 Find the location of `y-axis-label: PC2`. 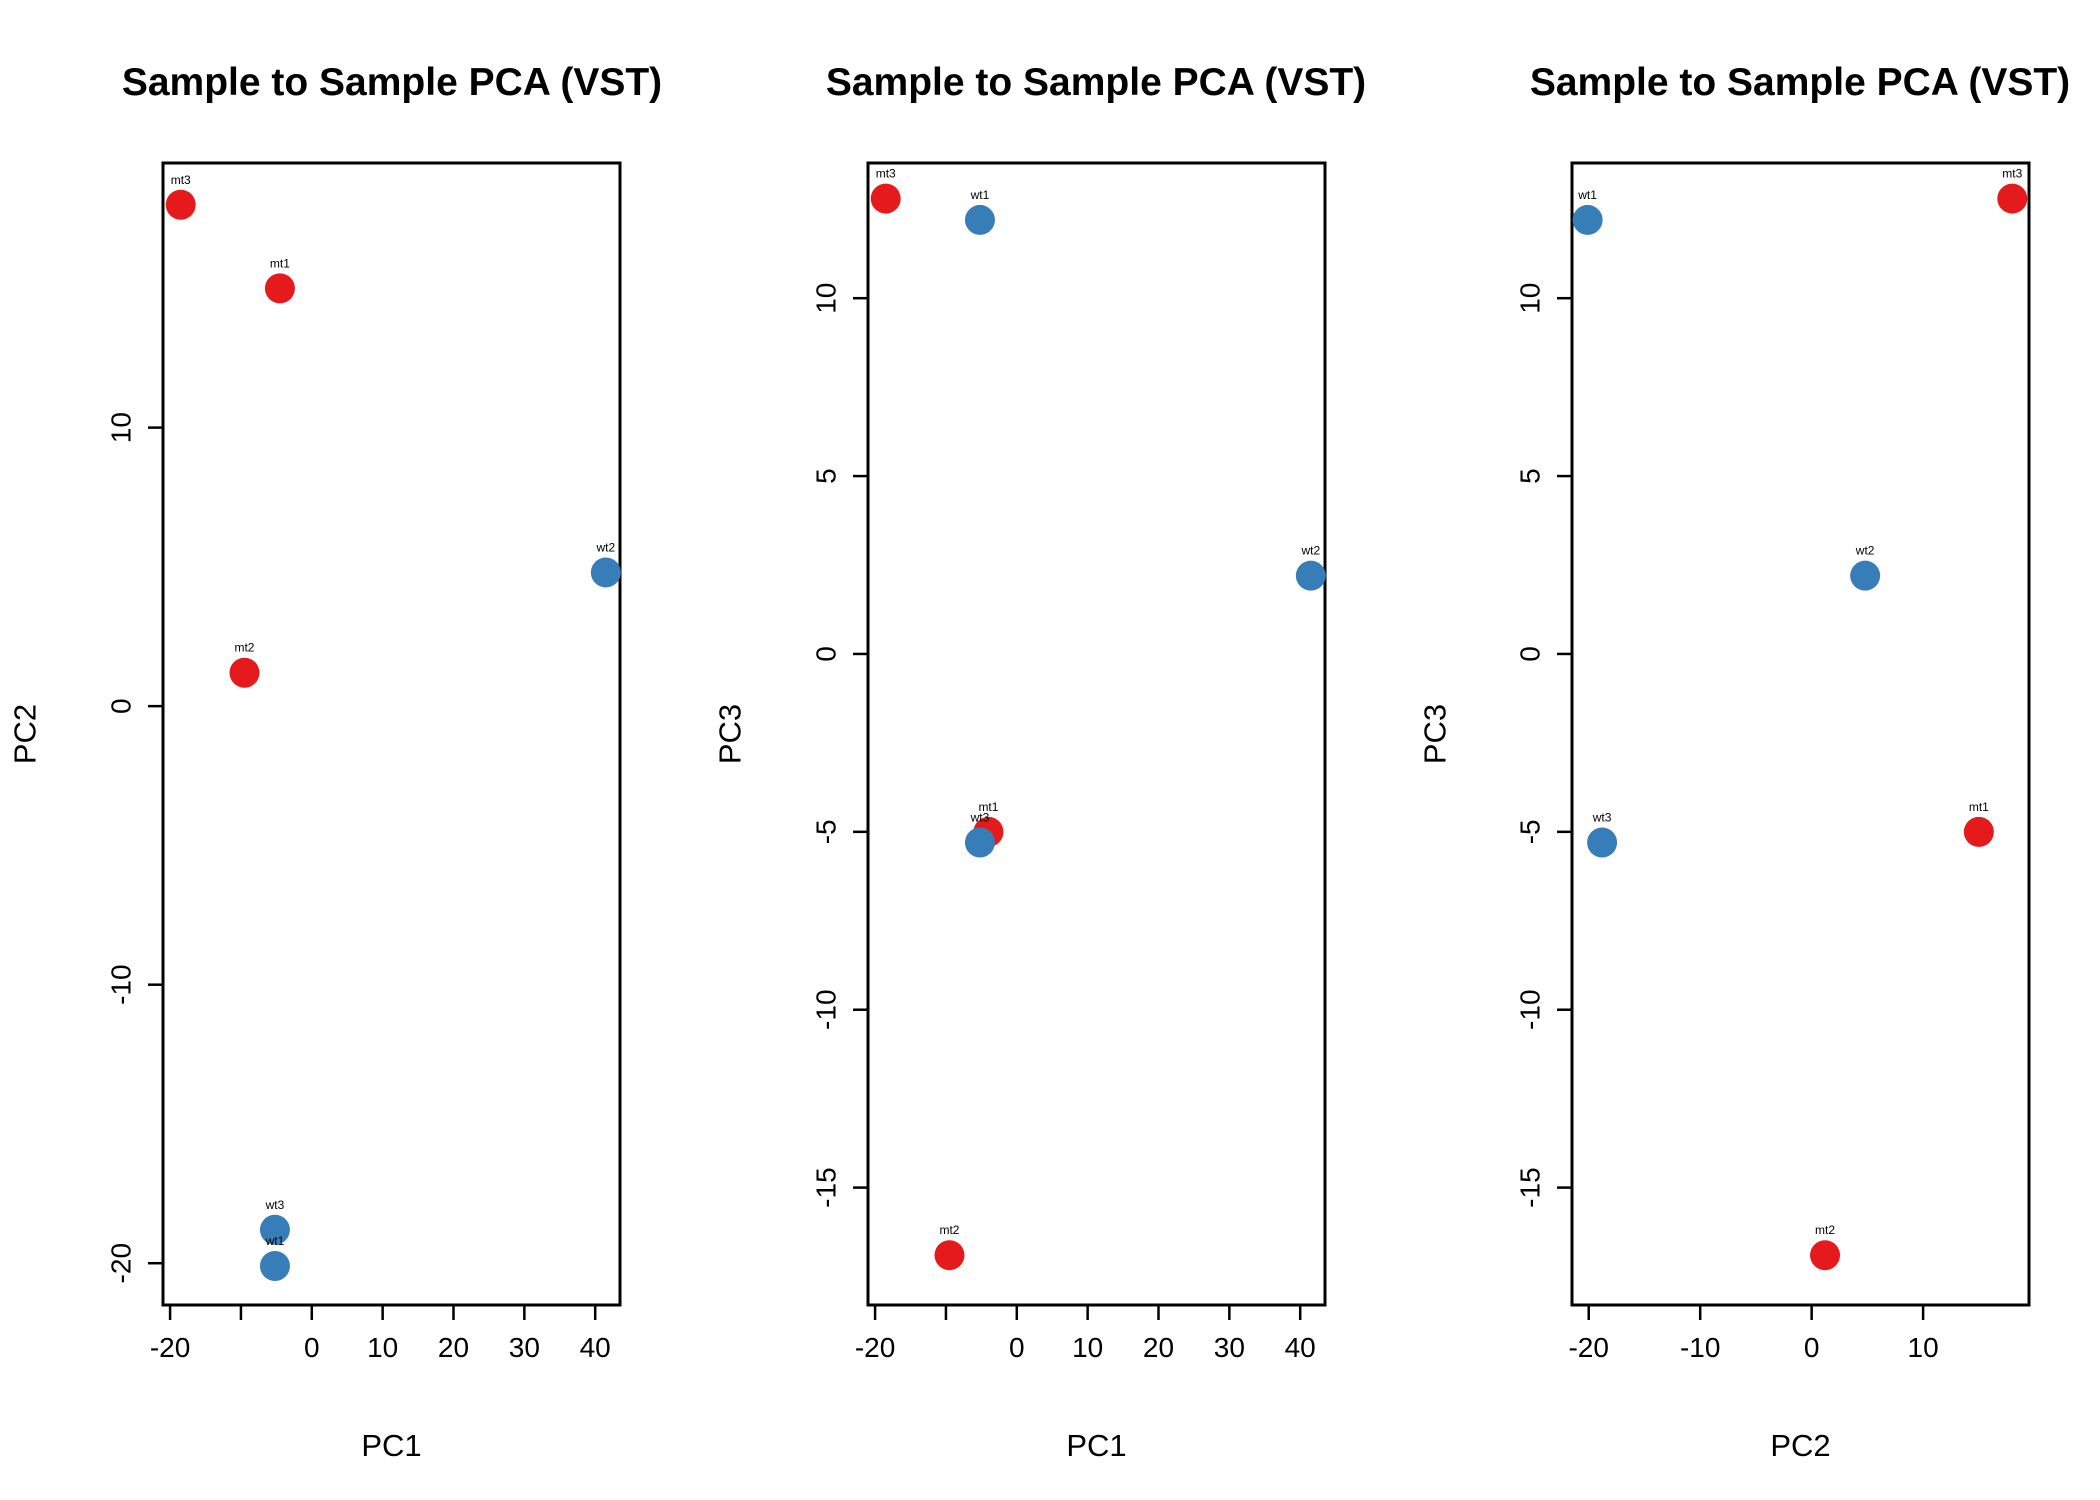

y-axis-label: PC2 is located at coordinates (25, 734).